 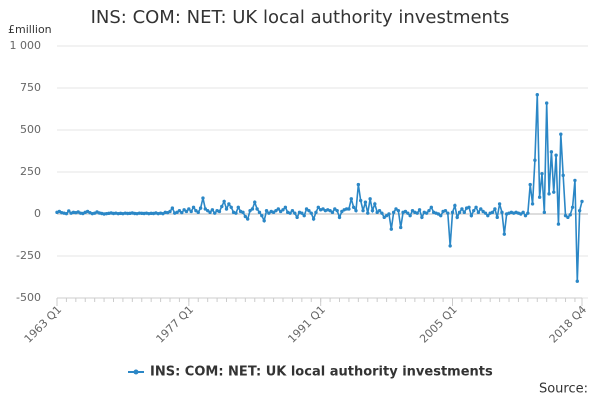 I want to click on y-axis-label: £million, so click(x=30, y=29).